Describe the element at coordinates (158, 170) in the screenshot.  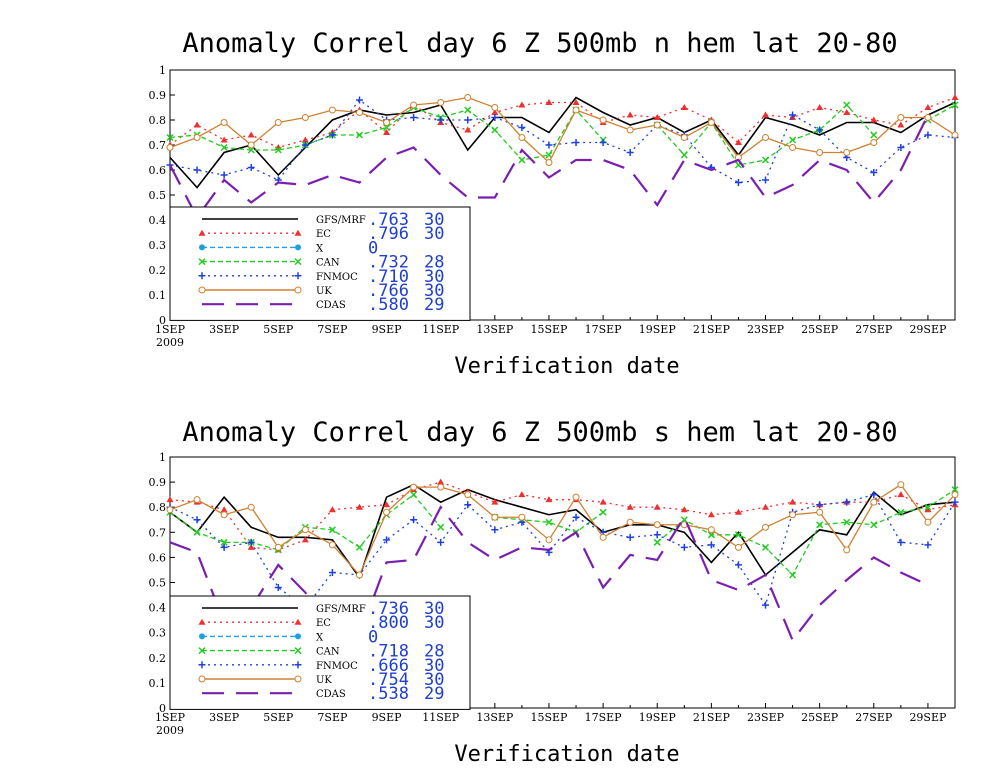
I see `y-tick-label: 0.6` at that location.